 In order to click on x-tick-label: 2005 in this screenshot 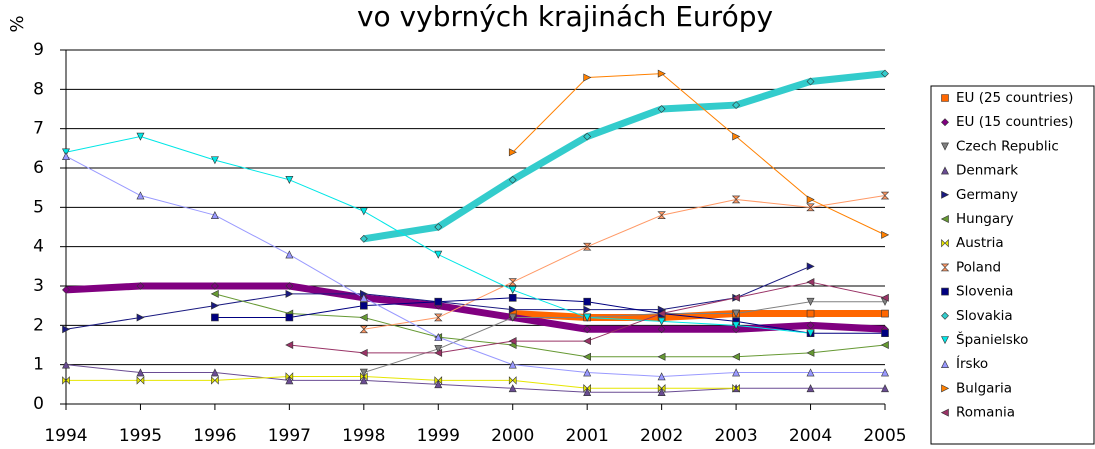, I will do `click(884, 435)`.